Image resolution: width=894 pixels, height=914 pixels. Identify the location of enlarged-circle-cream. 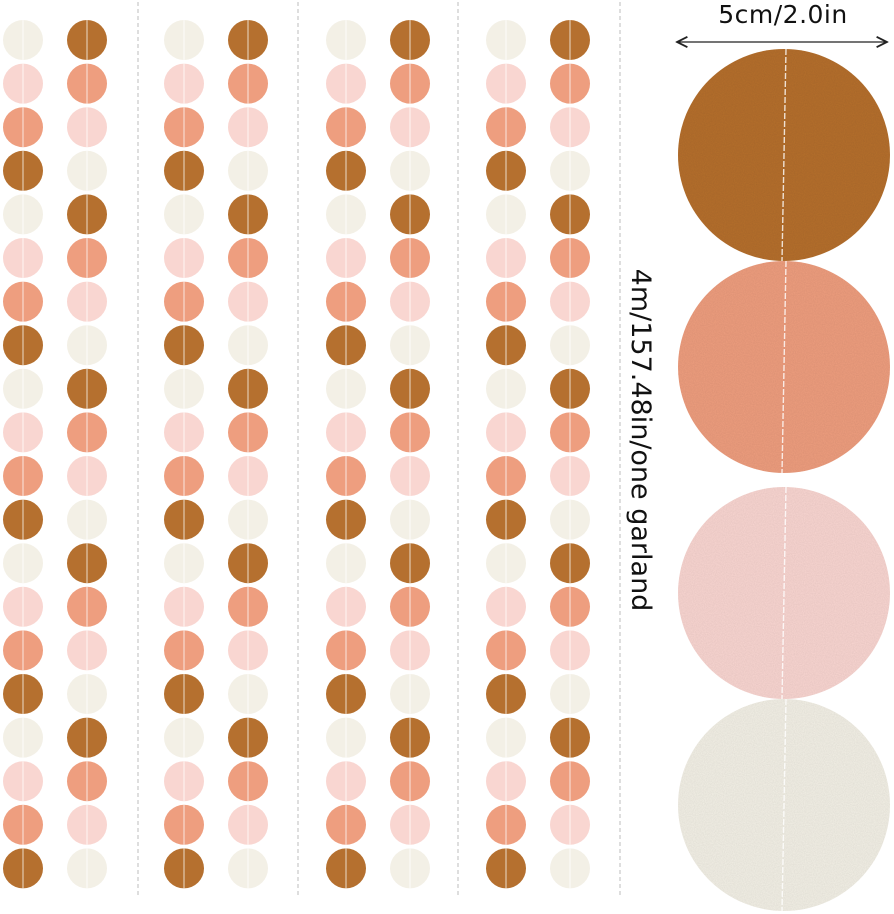
(784, 805).